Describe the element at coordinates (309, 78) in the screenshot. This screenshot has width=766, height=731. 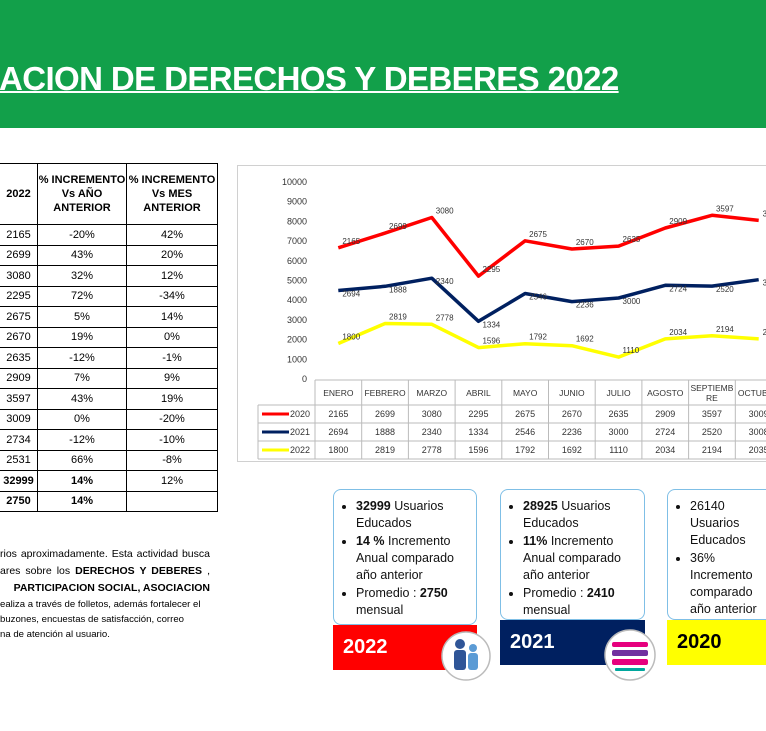
I see `slide-title: ACION DE DERECHOS Y DEBERES 2022` at that location.